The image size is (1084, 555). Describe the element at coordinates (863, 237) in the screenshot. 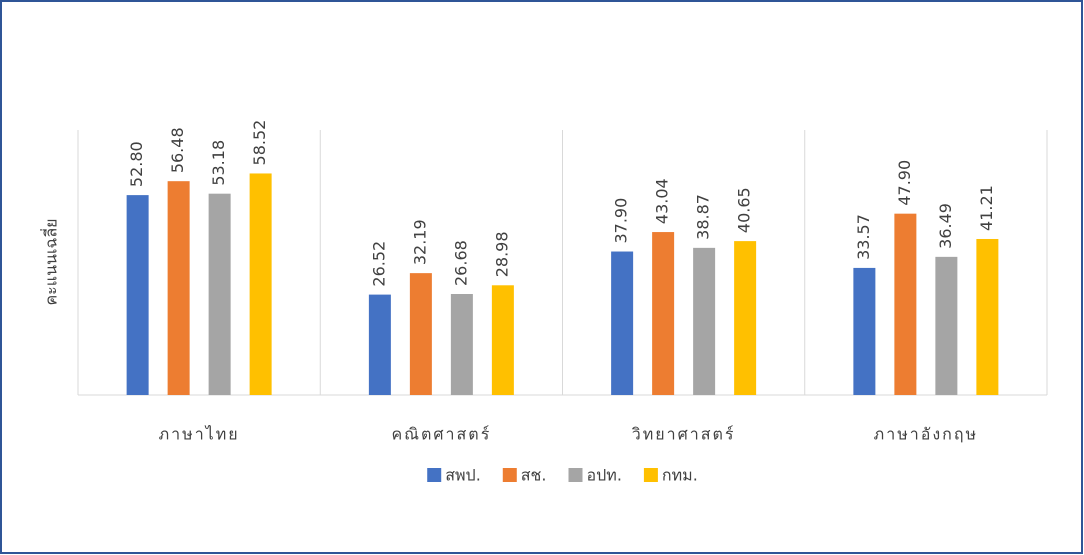

I see `value-label: 33.57` at that location.